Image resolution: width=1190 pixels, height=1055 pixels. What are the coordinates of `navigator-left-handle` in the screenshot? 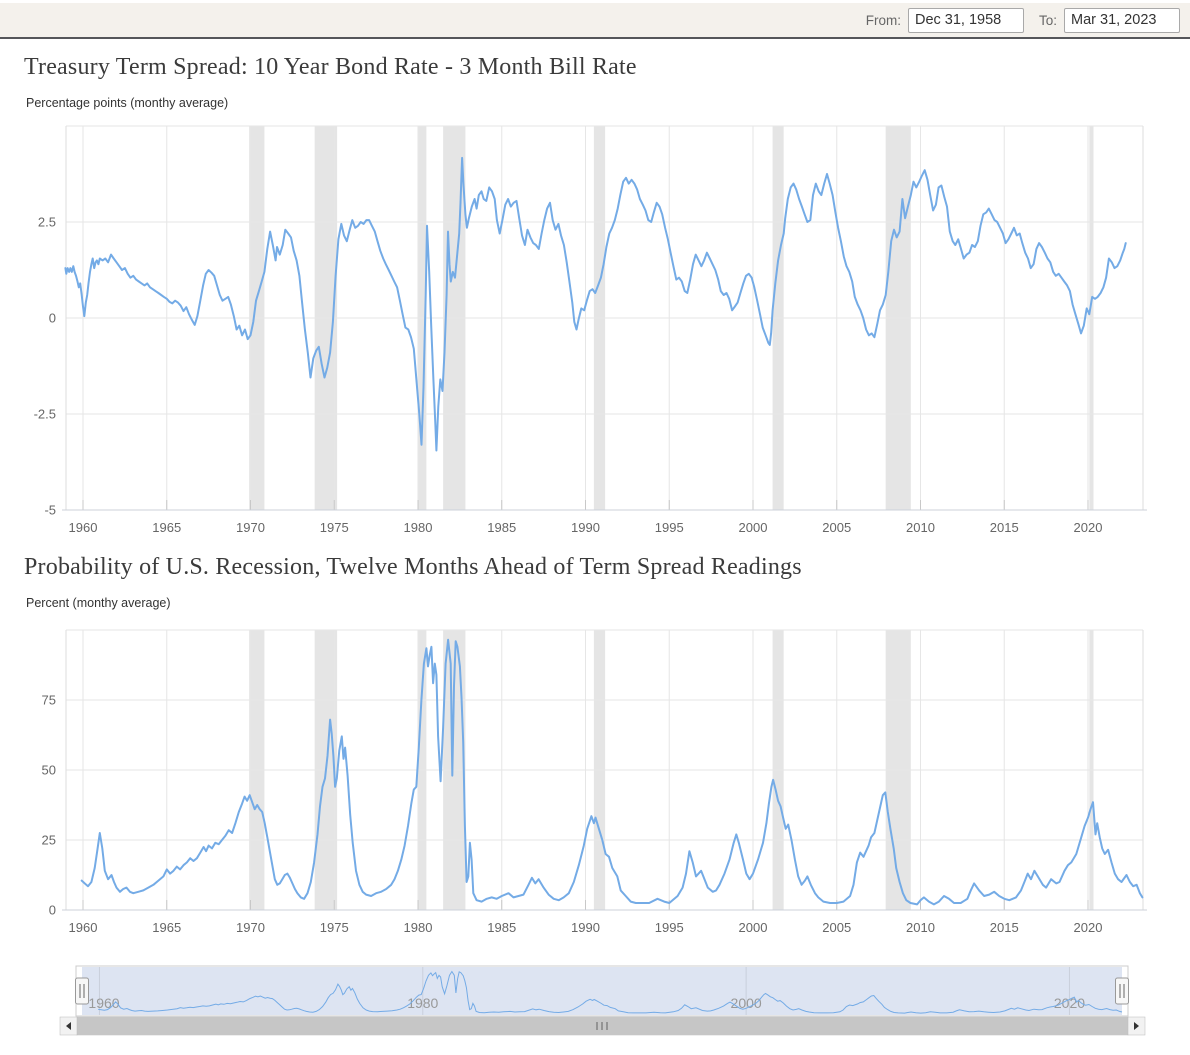 It's located at (82, 991).